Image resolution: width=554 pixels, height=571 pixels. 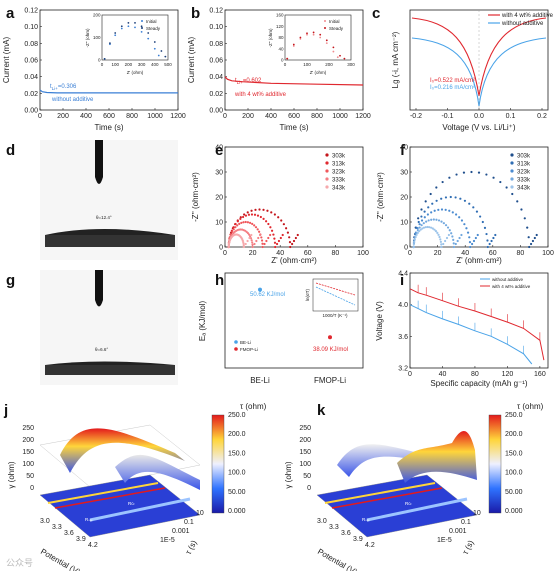 What do you see at coordinates (31, 77) in the screenshot?
I see `pa-ytick-label: 0.04` at bounding box center [31, 77].